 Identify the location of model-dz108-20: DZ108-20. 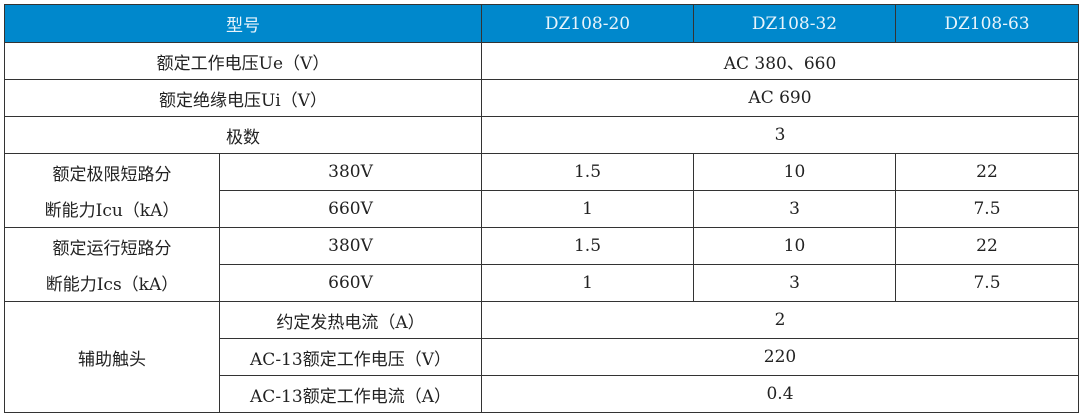
(587, 23).